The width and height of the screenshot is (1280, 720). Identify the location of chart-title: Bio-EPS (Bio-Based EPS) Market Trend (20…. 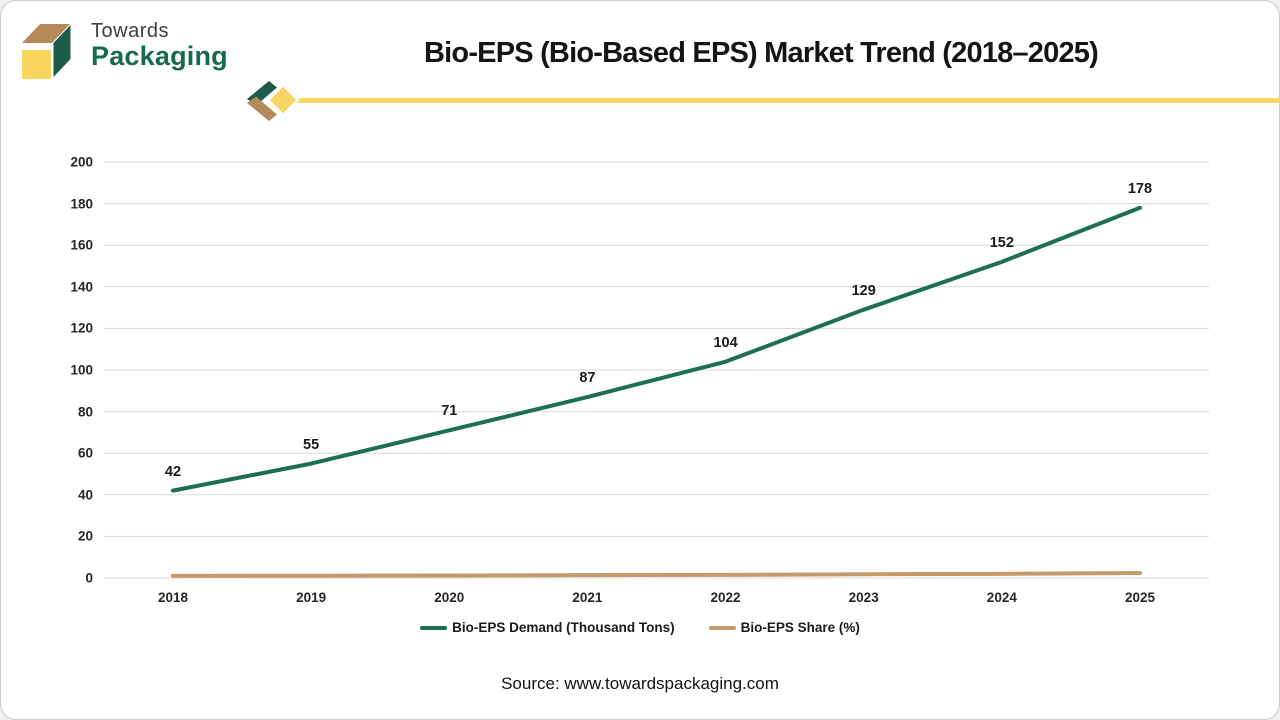
(761, 53).